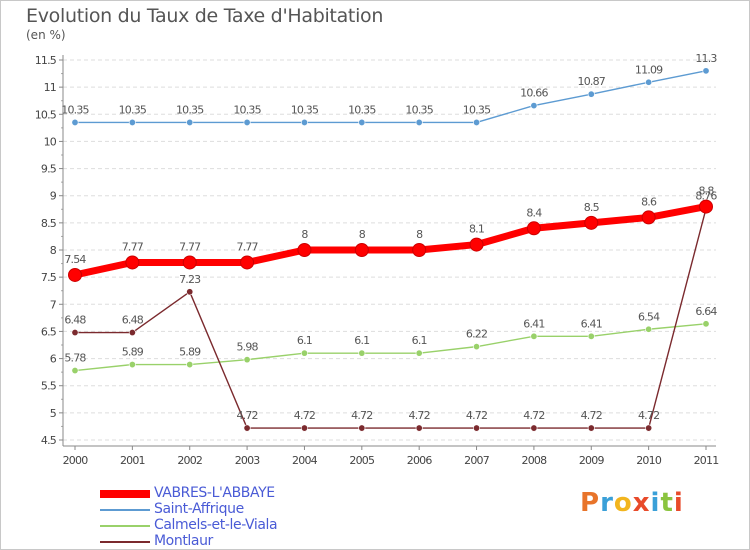  What do you see at coordinates (649, 460) in the screenshot?
I see `x-tick-label: 2010` at bounding box center [649, 460].